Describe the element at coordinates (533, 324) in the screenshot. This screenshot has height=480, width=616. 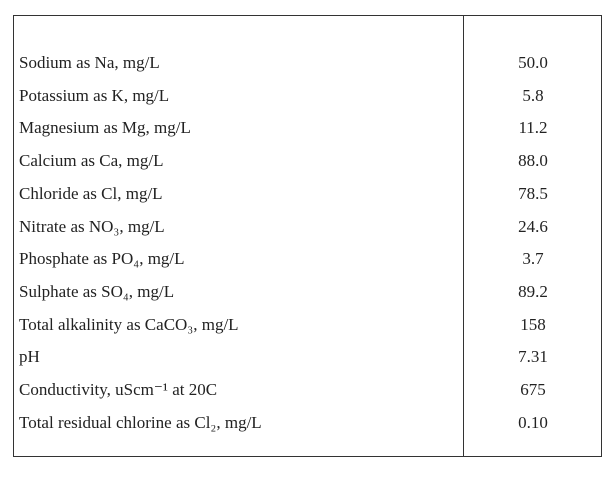
I see `parameter-value: 158` at that location.